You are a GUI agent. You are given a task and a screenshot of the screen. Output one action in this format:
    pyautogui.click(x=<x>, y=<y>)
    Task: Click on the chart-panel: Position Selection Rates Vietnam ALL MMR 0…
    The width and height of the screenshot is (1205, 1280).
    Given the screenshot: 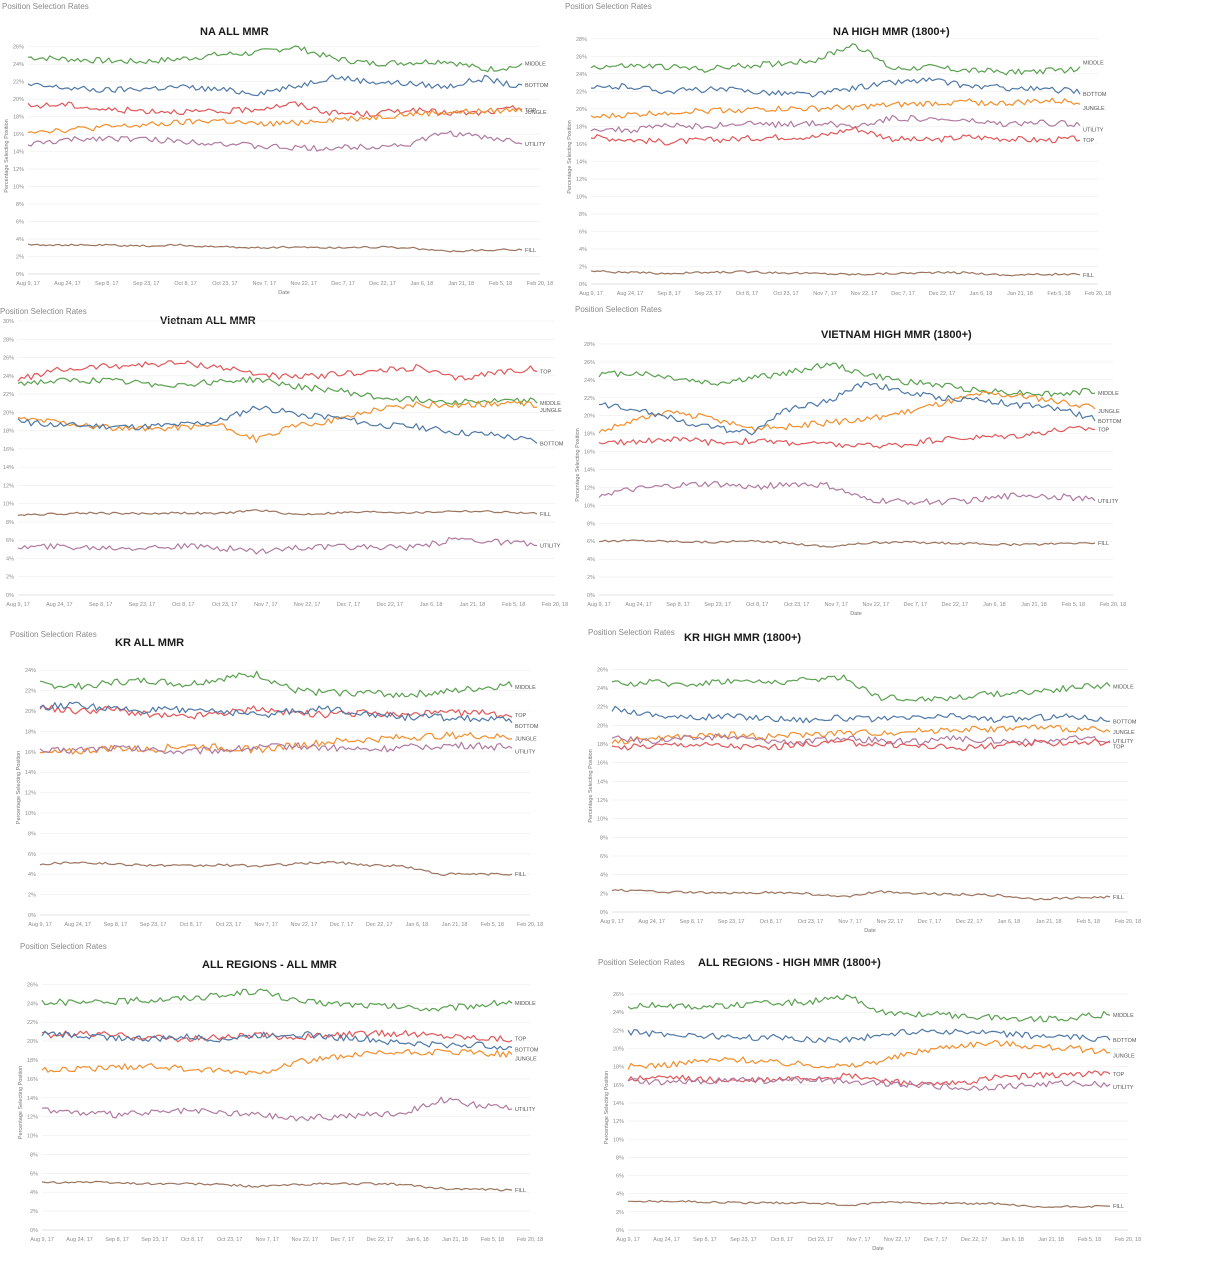 What is the action you would take?
    pyautogui.click(x=300, y=457)
    